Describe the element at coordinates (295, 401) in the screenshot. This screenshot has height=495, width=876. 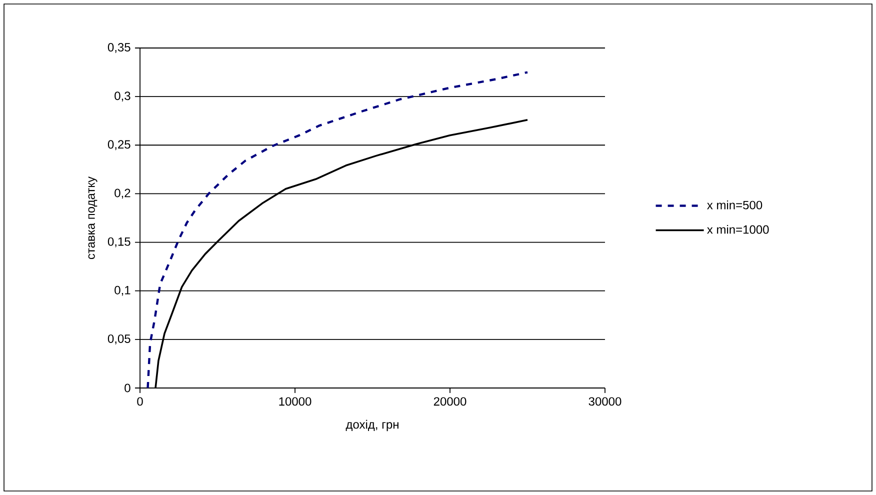
I see `x-tick-label: 10000` at that location.